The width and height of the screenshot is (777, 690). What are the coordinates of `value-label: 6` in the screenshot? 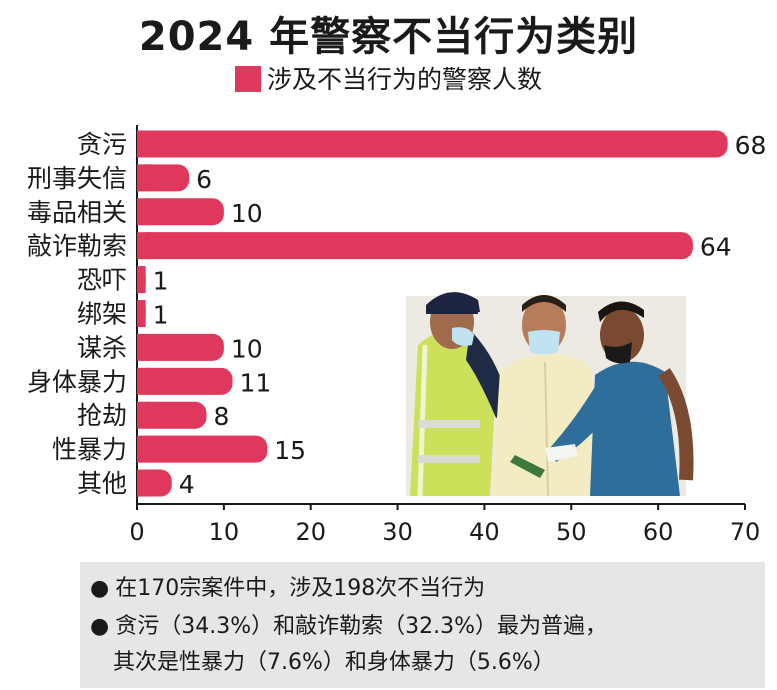 It's located at (204, 179).